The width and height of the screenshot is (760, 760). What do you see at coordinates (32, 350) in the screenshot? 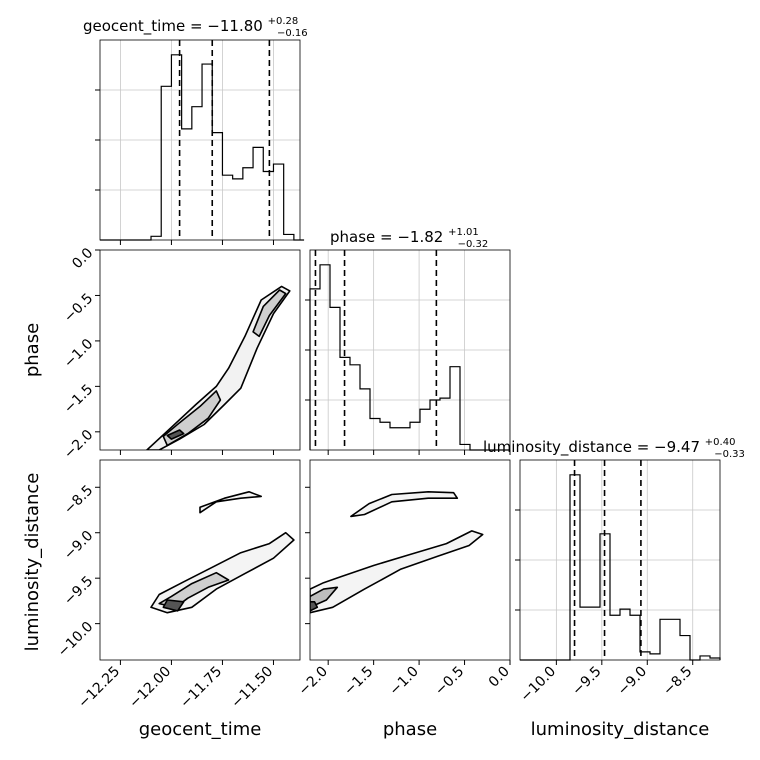
I see `ylabel-phase: phase` at bounding box center [32, 350].